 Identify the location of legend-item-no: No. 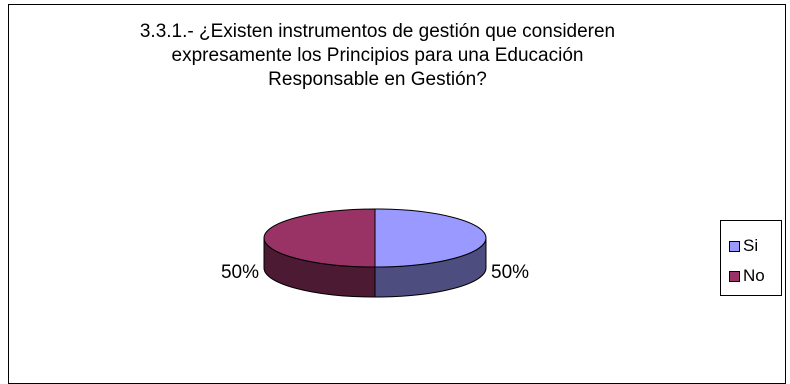
(747, 276).